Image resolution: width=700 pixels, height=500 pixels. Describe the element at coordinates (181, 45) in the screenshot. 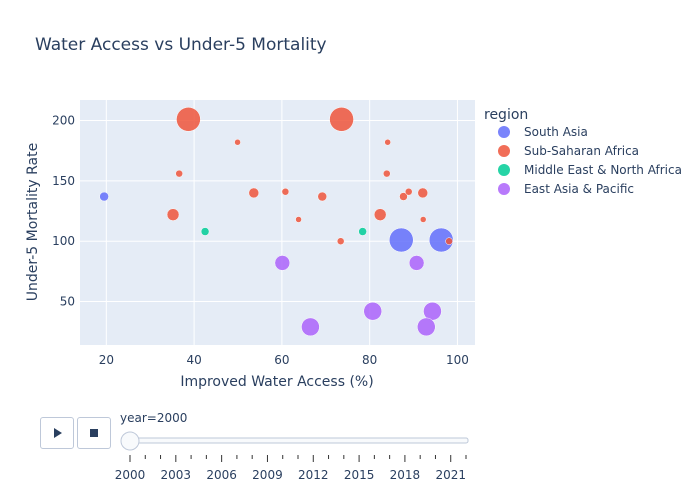

I see `chart-title: Water Access vs Under-5 Mortality` at that location.